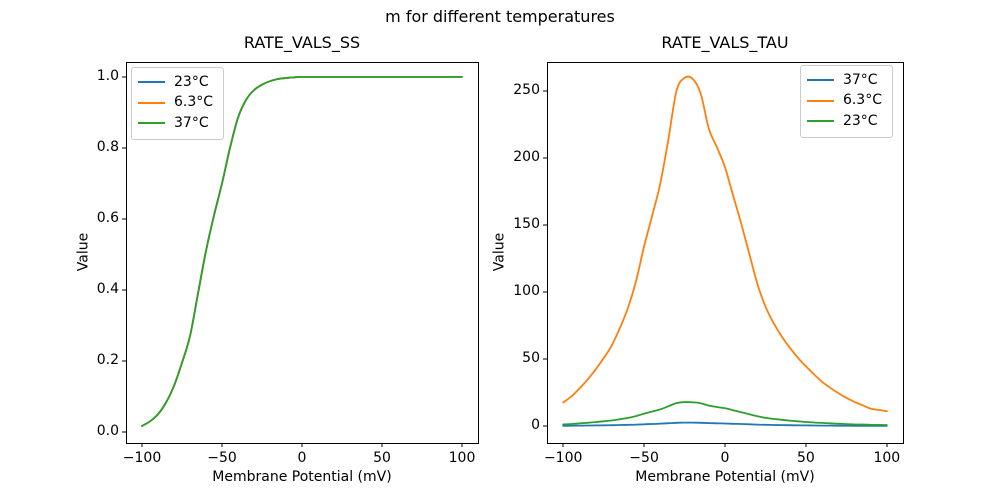  I want to click on y-tick-label: 0.2, so click(107, 360).